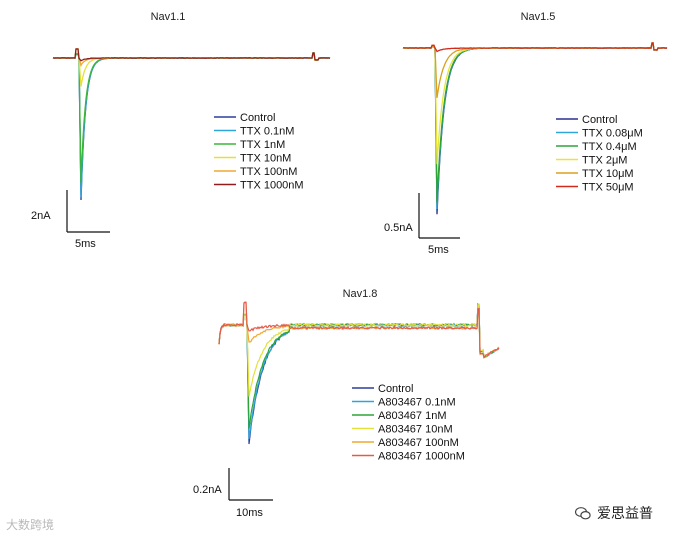 The height and width of the screenshot is (541, 691). Describe the element at coordinates (41, 216) in the screenshot. I see `scale-bar-y-label: 2nA` at that location.